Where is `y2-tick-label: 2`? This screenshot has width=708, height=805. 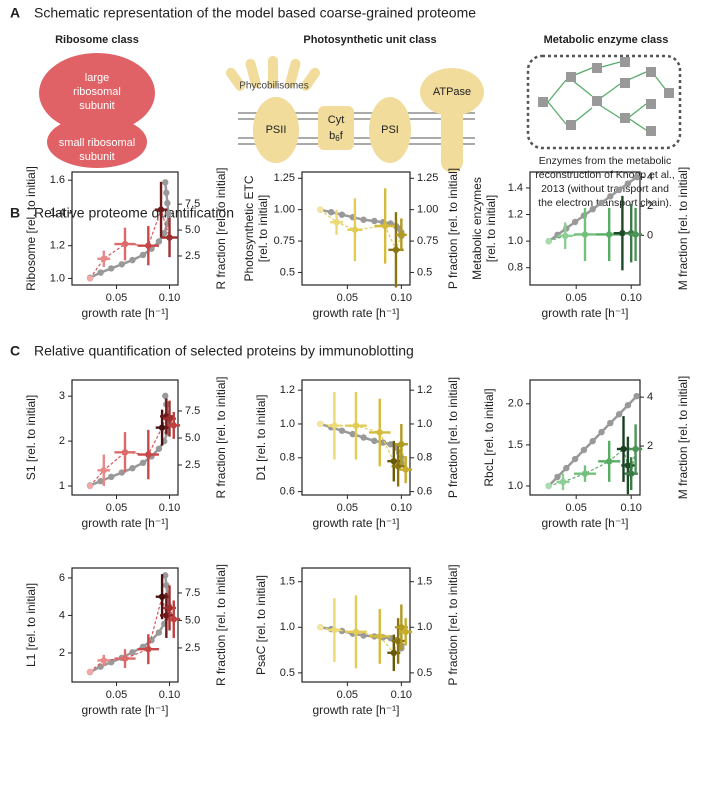
y2-tick-label: 2 is located at coordinates (650, 446).